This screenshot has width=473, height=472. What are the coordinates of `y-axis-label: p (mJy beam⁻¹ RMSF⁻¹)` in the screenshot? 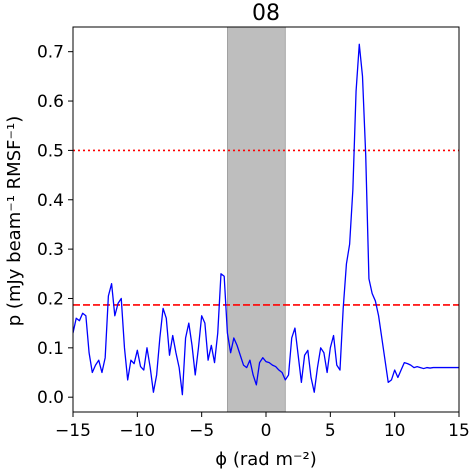 It's located at (14, 221).